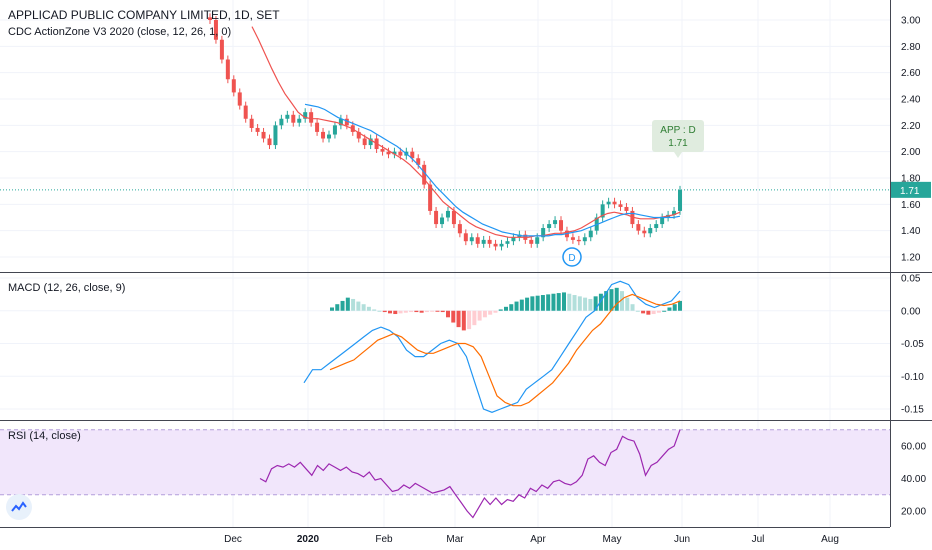 Image resolution: width=932 pixels, height=550 pixels. Describe the element at coordinates (911, 258) in the screenshot. I see `price-tick-label: 1.20` at that location.